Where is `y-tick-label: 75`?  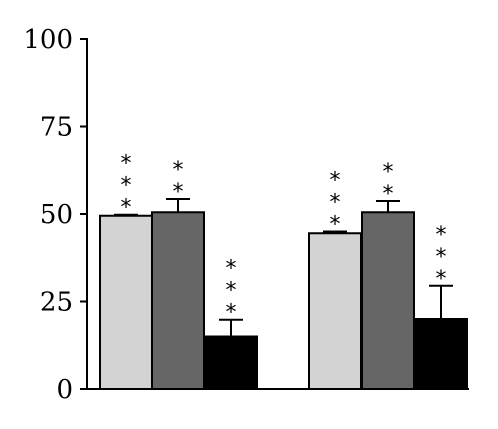
y-tick-label: 75 is located at coordinates (56, 128).